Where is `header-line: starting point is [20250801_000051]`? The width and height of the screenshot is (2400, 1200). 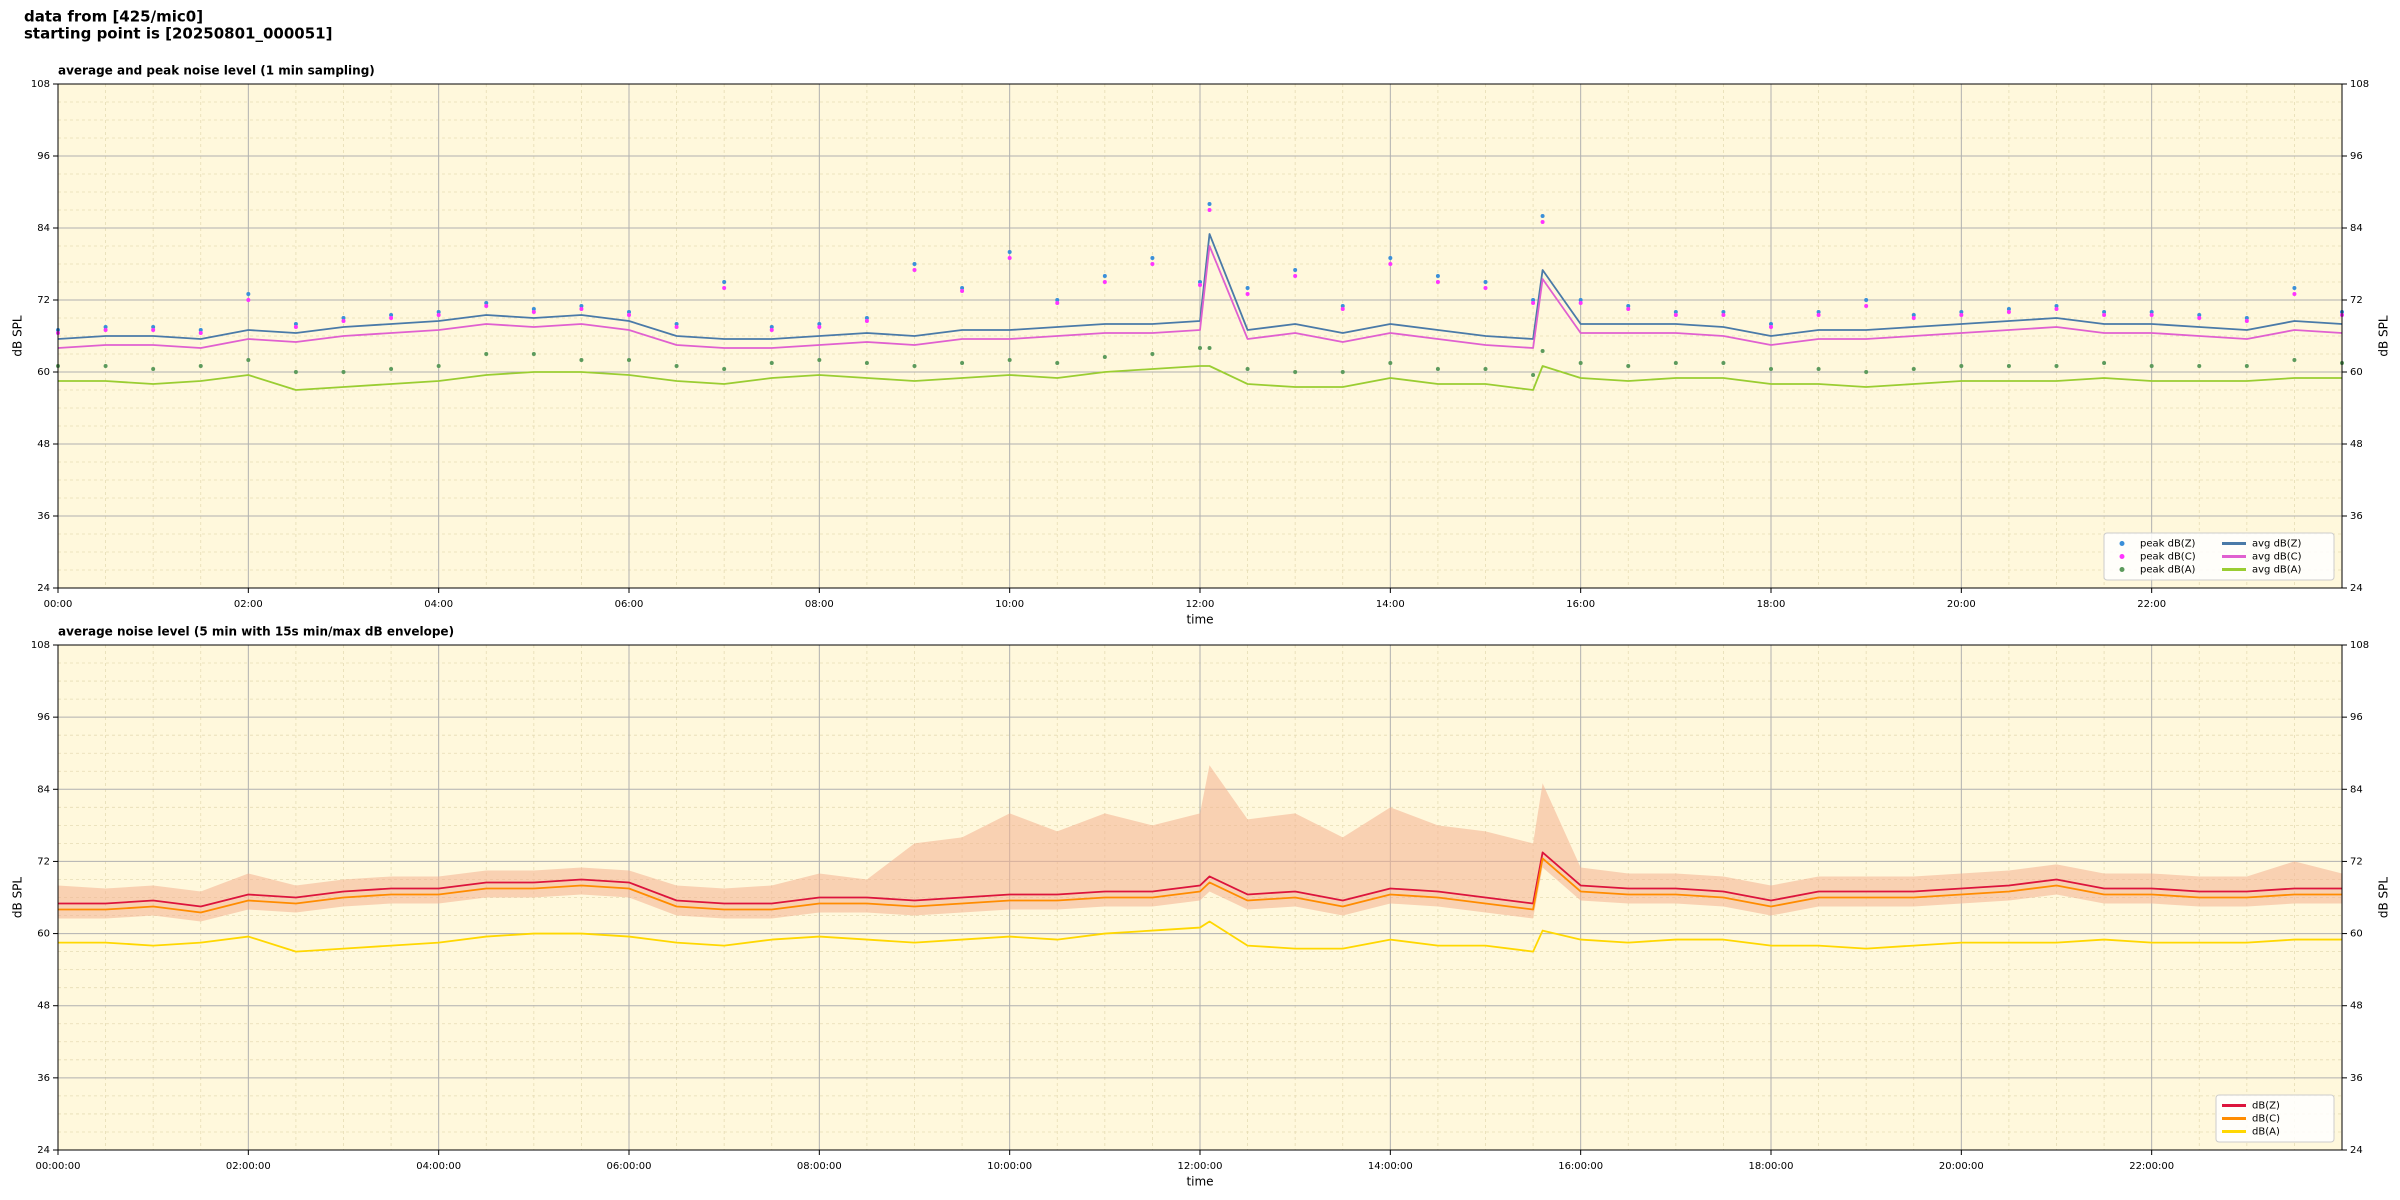
header-line: starting point is [20250801_000051] is located at coordinates (178, 34).